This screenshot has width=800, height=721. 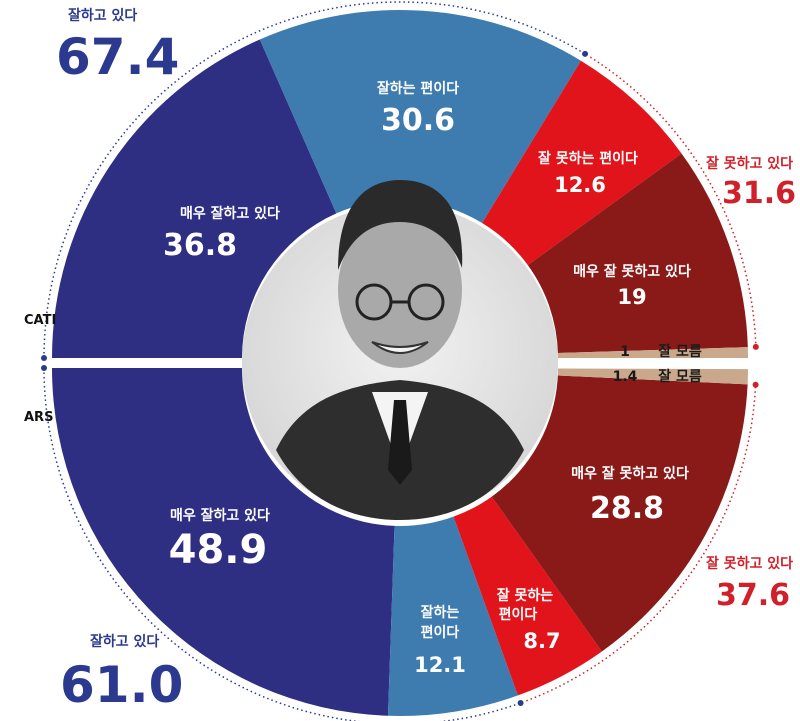 What do you see at coordinates (630, 473) in the screenshot?
I see `ars-very-bad-label: 매우 잘 못하고 있다` at bounding box center [630, 473].